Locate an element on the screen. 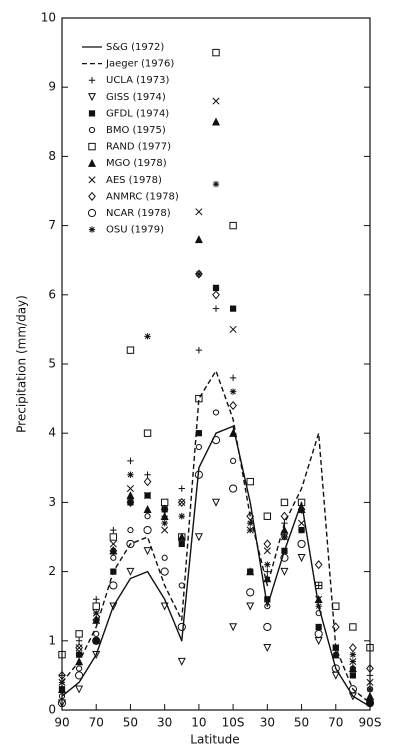  y-tick-label: 4 is located at coordinates (52, 433).